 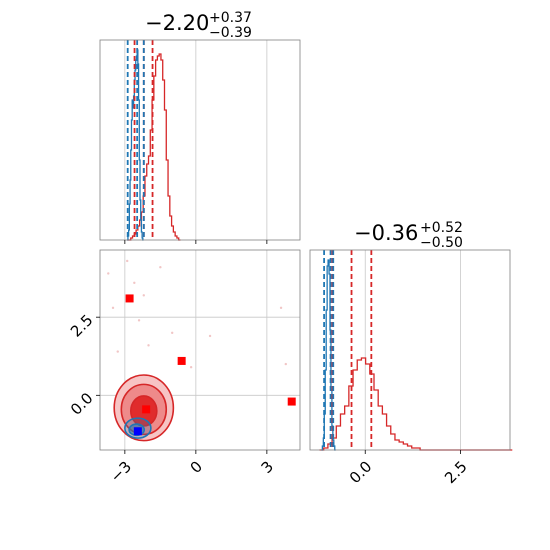 I want to click on histogram-panel-param1-frame, so click(x=200, y=140).